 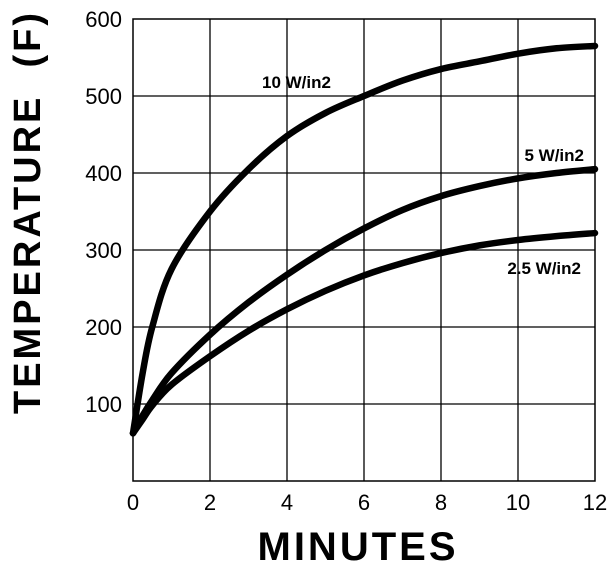 I want to click on y-tick-label: 300, so click(x=103, y=250).